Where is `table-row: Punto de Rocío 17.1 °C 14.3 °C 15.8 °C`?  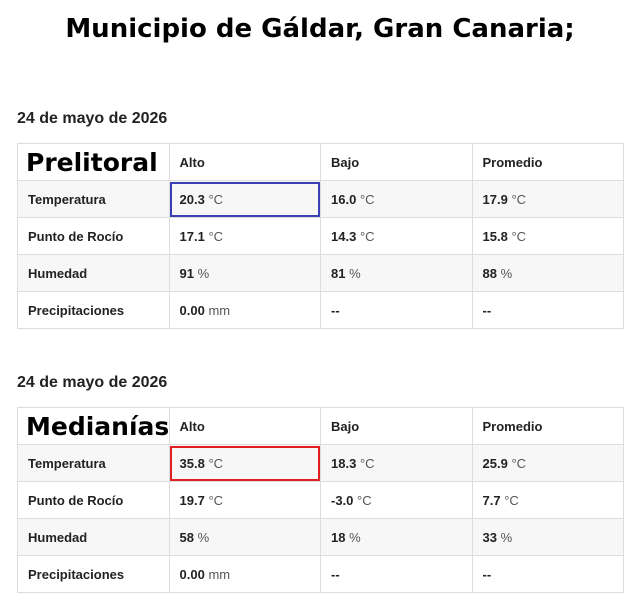
table-row: Punto de Rocío 17.1 °C 14.3 °C 15.8 °C is located at coordinates (320, 236).